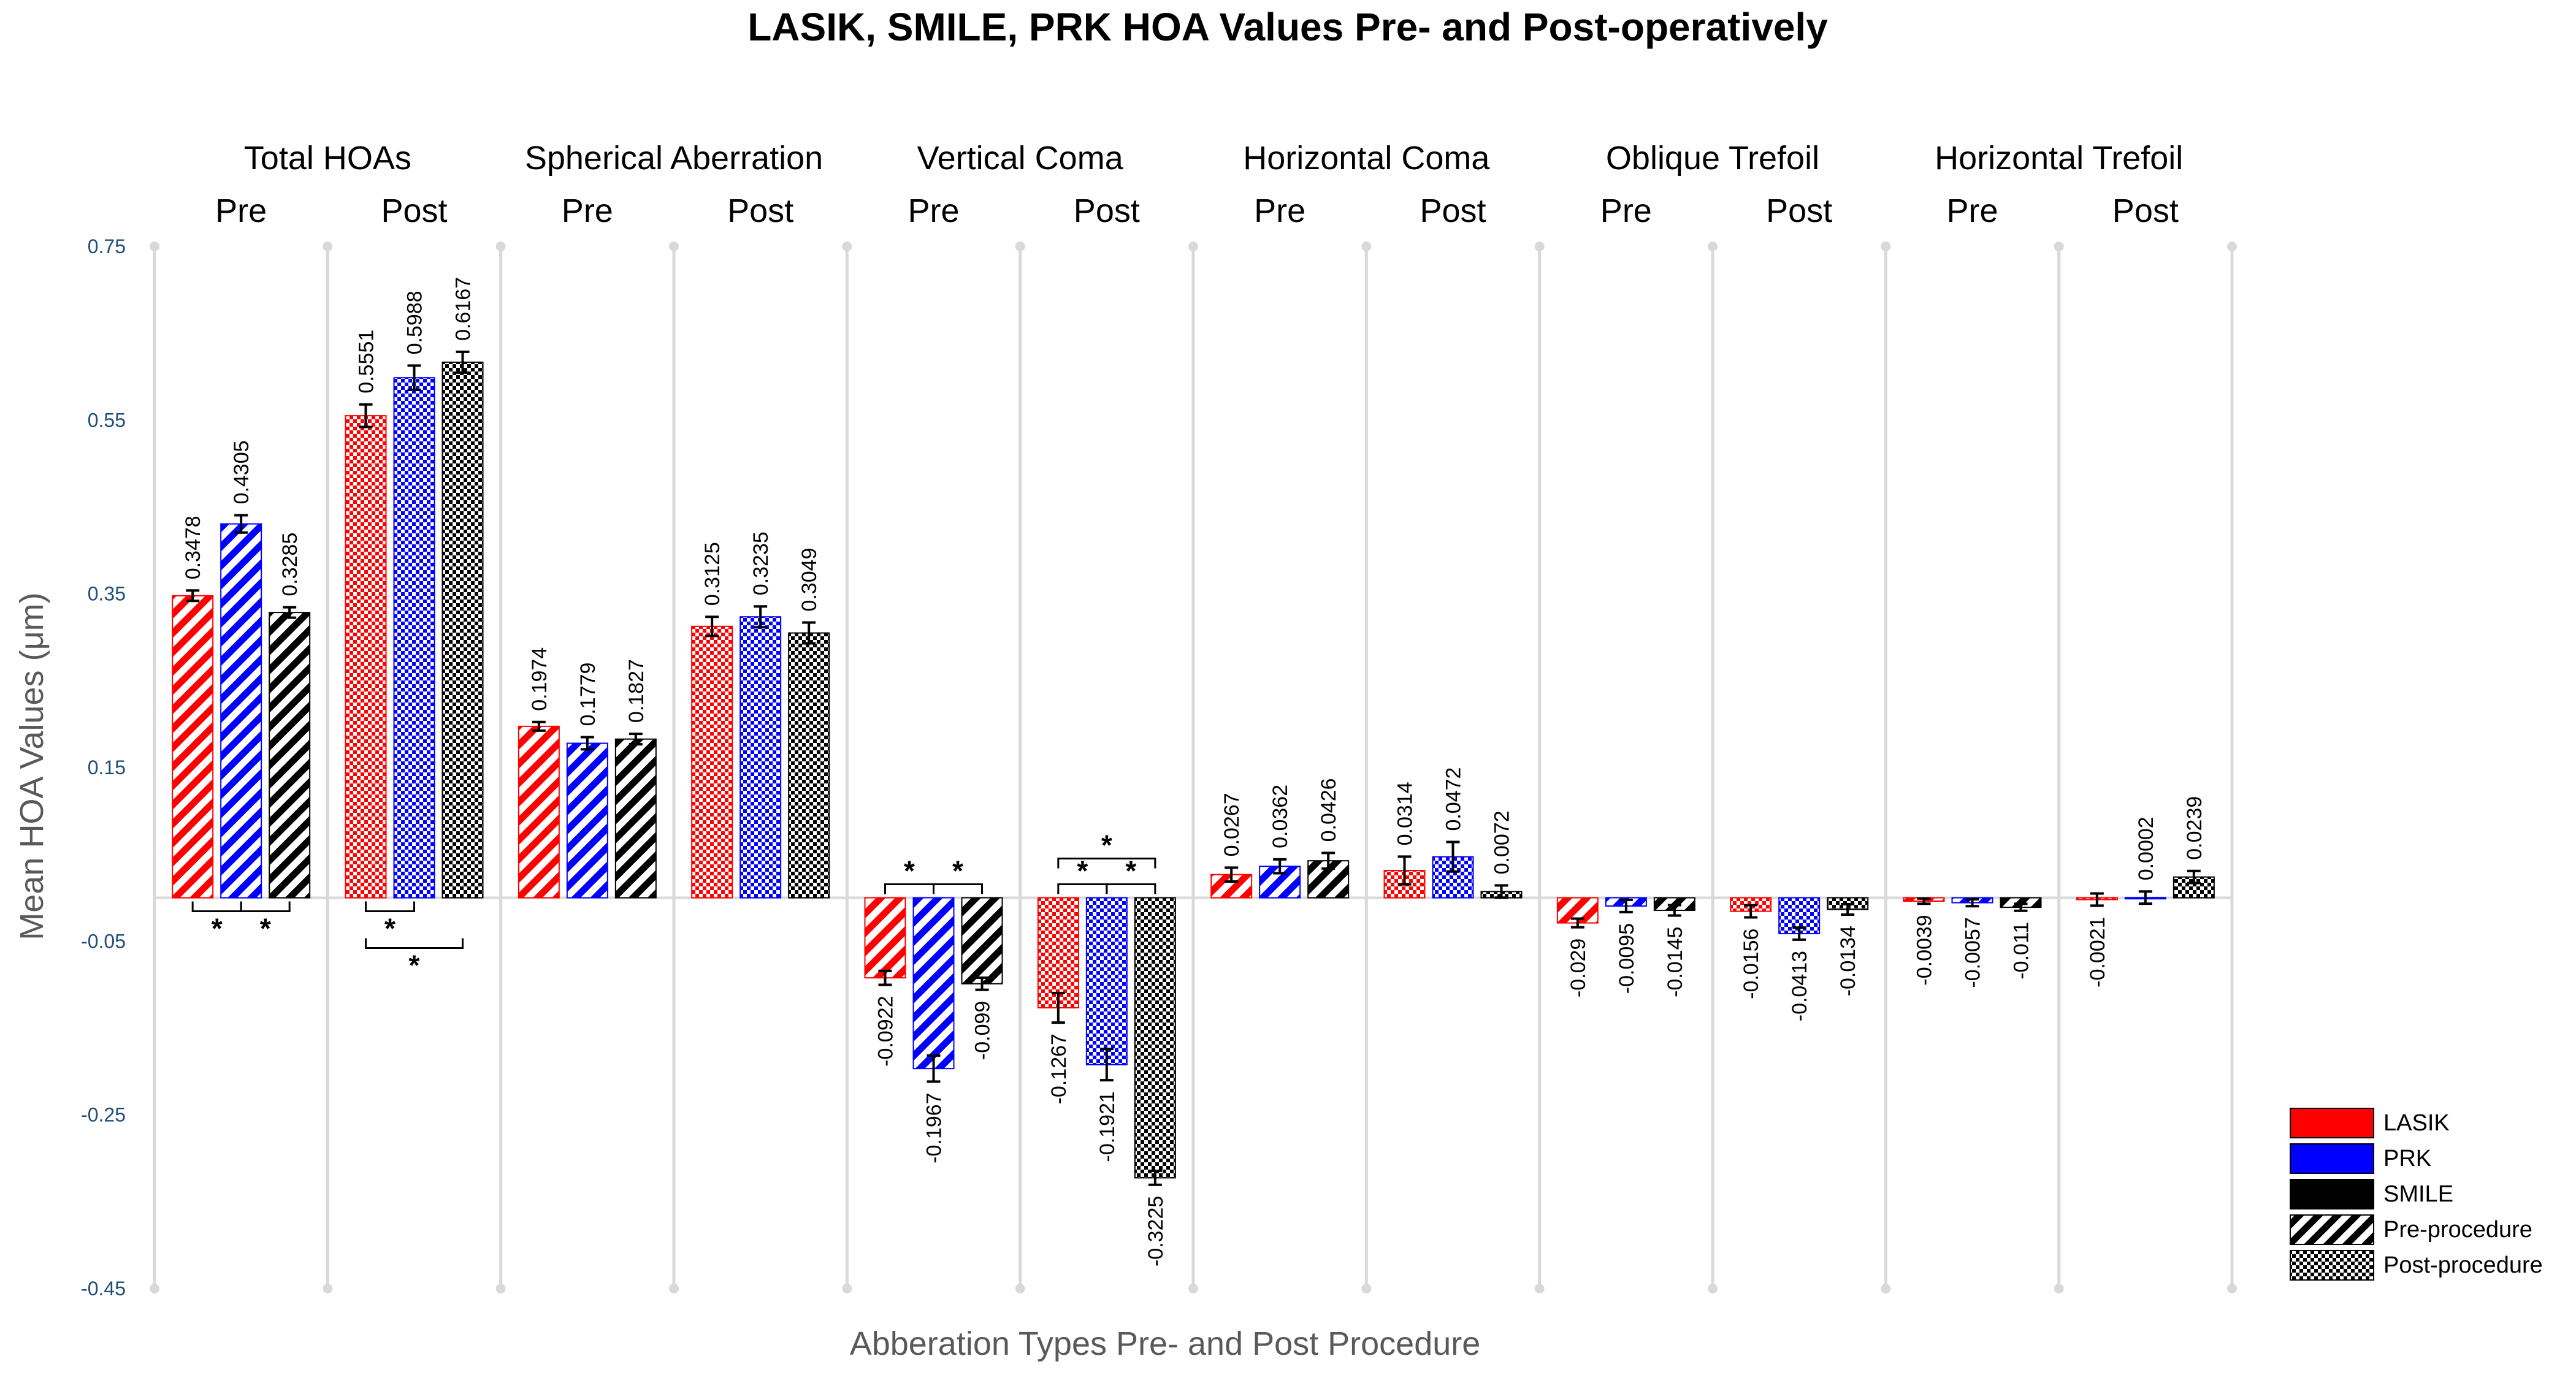  Describe the element at coordinates (2457, 1230) in the screenshot. I see `legend-label: Pre-procedure` at that location.